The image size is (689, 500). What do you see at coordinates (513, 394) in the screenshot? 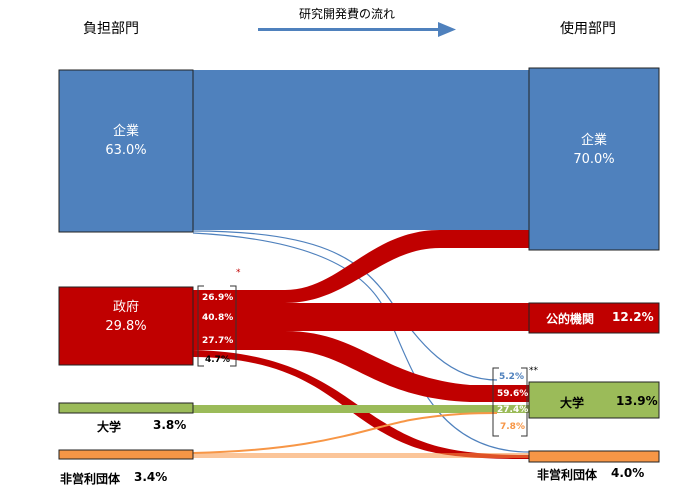
I see `univ-from-government-pct: 59.6%` at bounding box center [513, 394].